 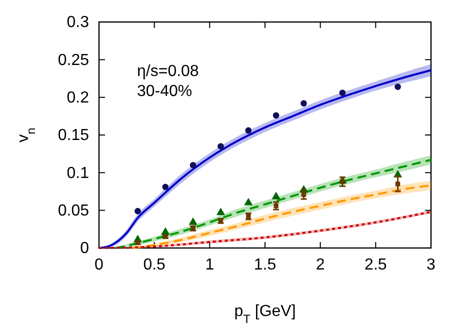 I want to click on y-tick-label: 0.05, so click(x=74, y=211).